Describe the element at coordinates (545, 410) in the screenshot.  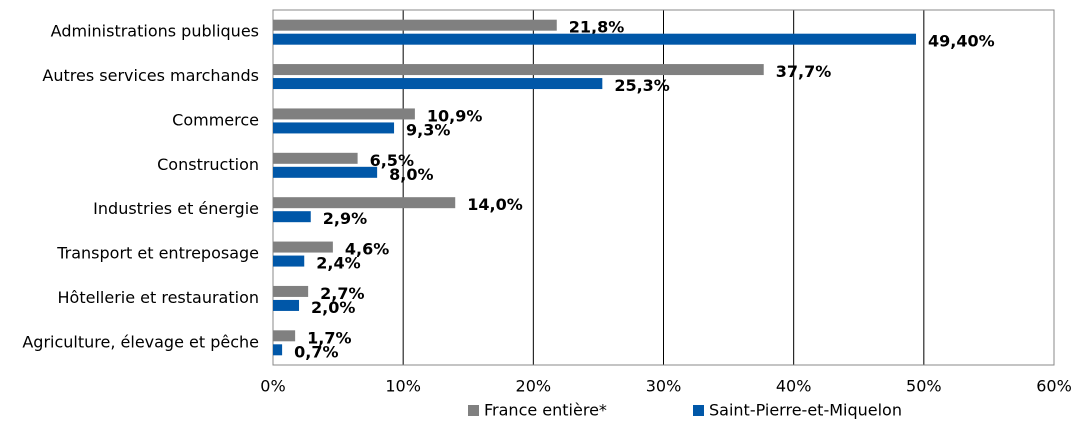
I see `legend-label: France entière*` at that location.